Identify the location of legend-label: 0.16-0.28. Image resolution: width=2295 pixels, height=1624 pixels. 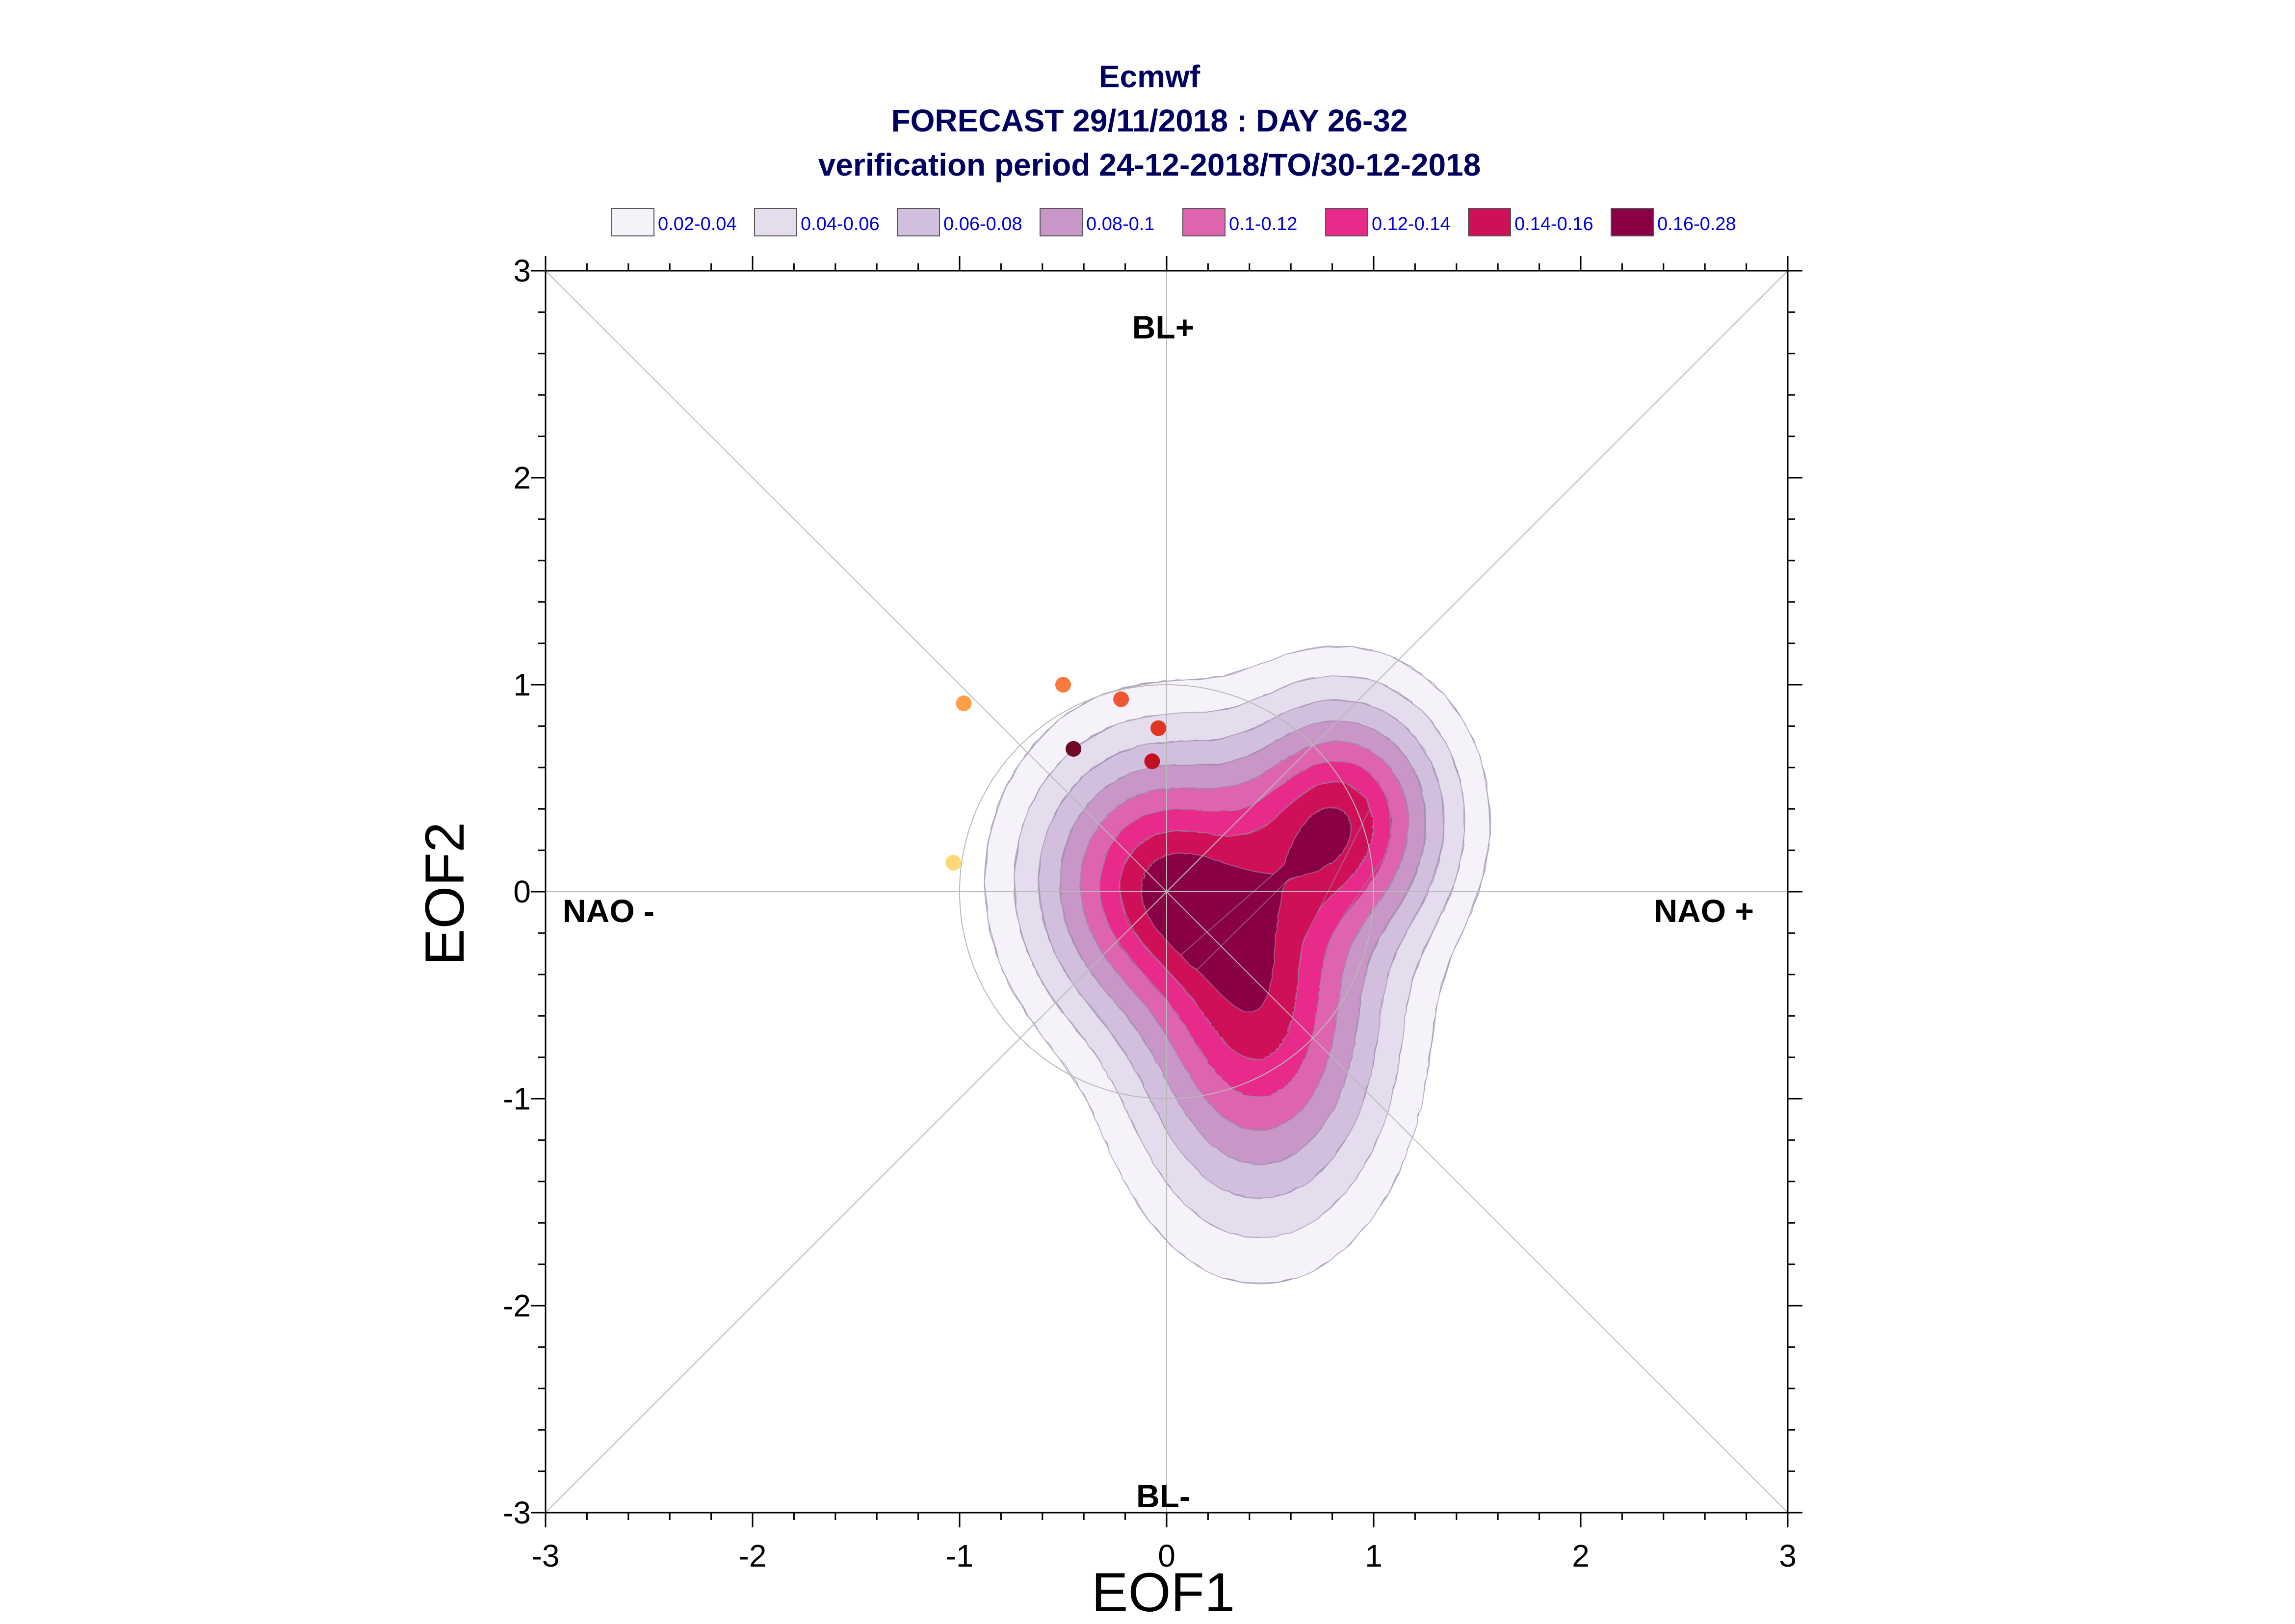
(1697, 224).